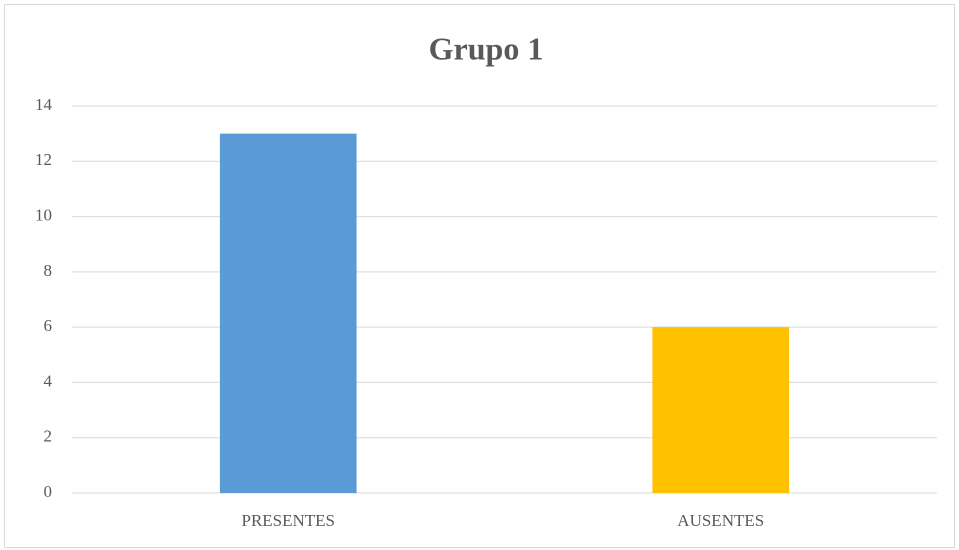 The width and height of the screenshot is (959, 550). What do you see at coordinates (43, 214) in the screenshot?
I see `y-tick-label: 10` at bounding box center [43, 214].